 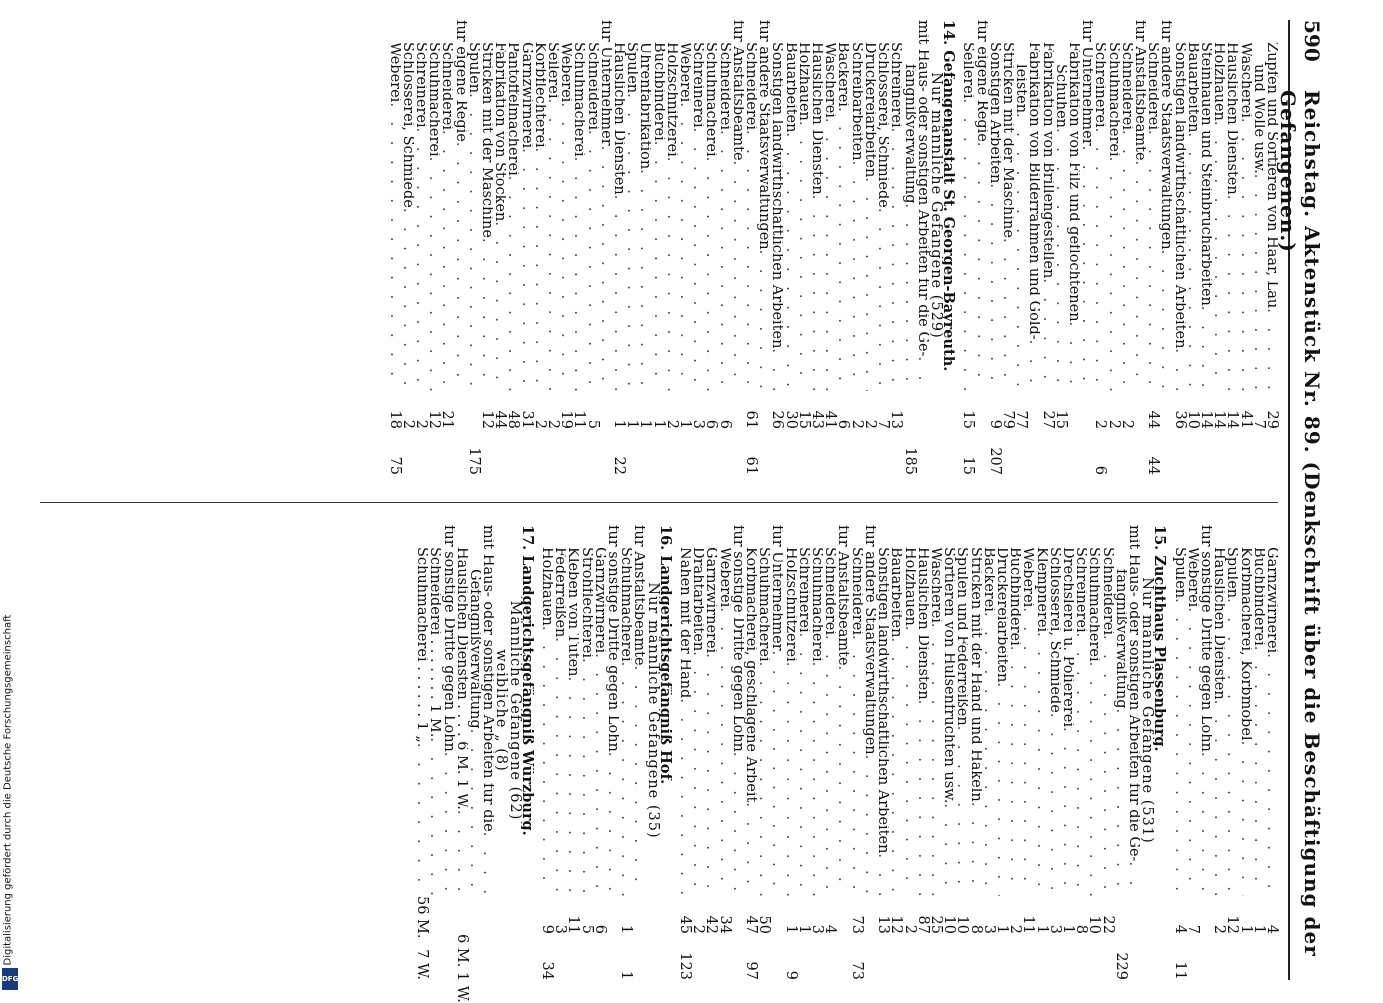 What do you see at coordinates (619, 465) in the screenshot?
I see `row-subtotal: 22` at bounding box center [619, 465].